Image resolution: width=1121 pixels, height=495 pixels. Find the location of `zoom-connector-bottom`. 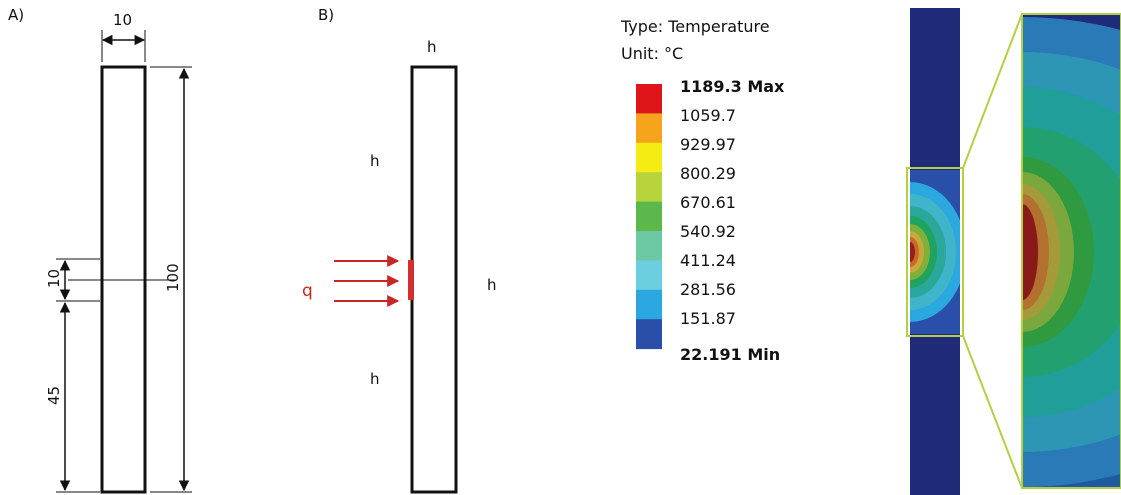

zoom-connector-bottom is located at coordinates (992, 412).